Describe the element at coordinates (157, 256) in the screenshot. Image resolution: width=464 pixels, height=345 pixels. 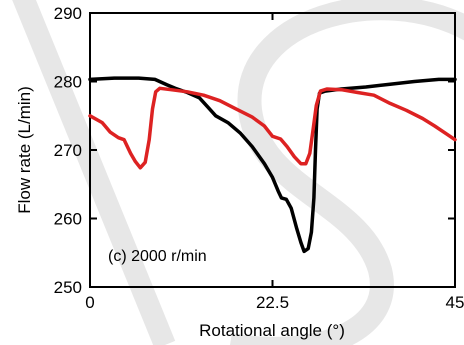
I see `chart-annotation: (c) 2000 r/min` at that location.